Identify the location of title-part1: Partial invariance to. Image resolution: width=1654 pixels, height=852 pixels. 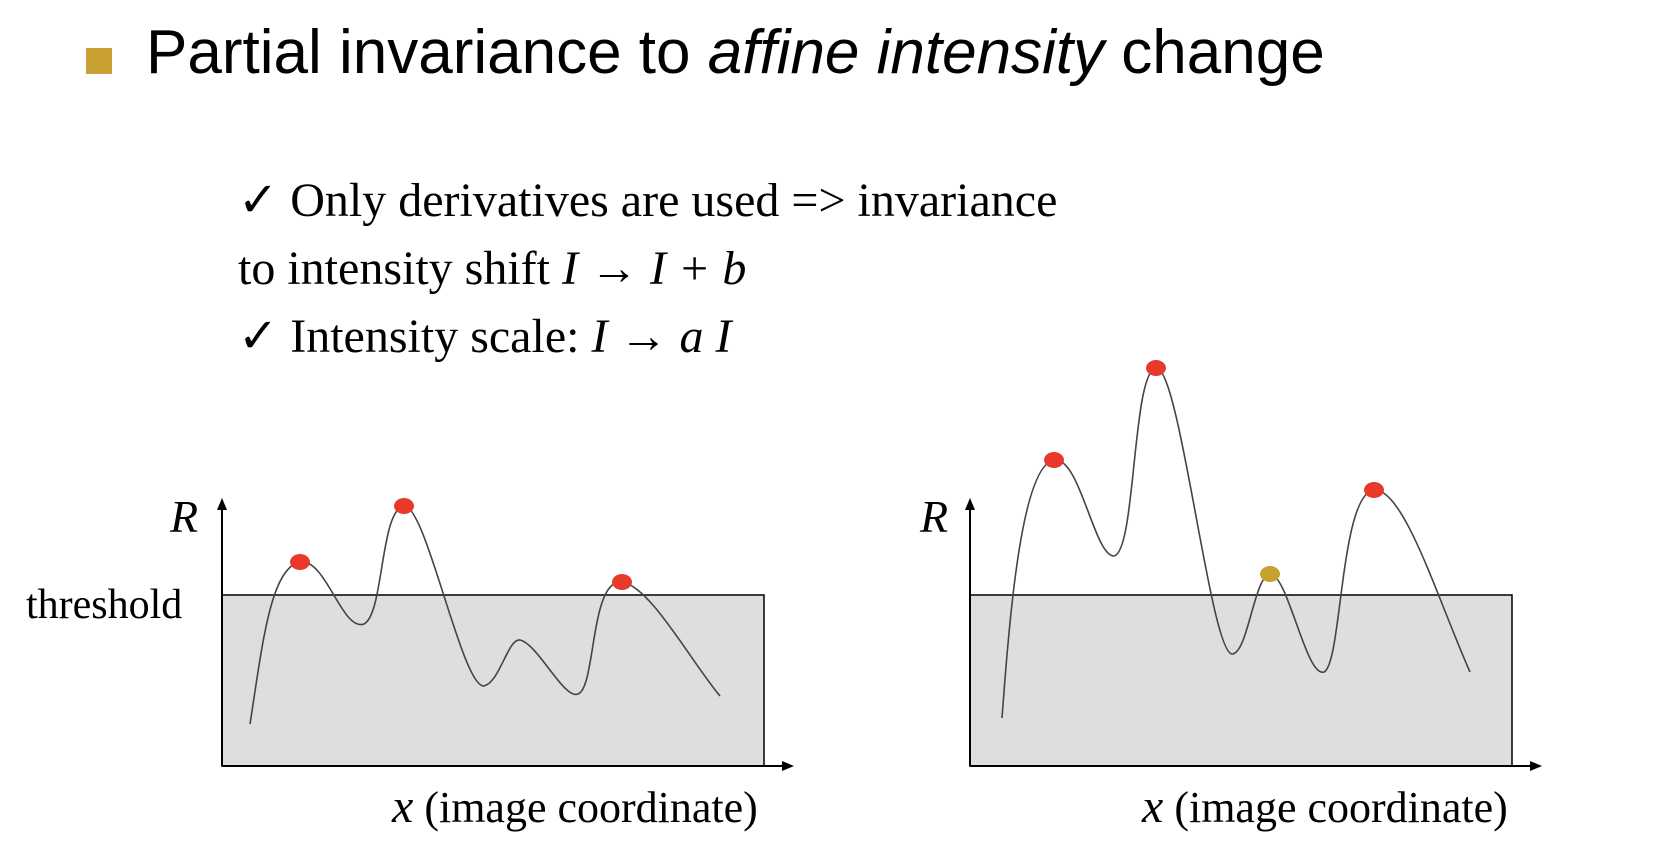
(427, 52).